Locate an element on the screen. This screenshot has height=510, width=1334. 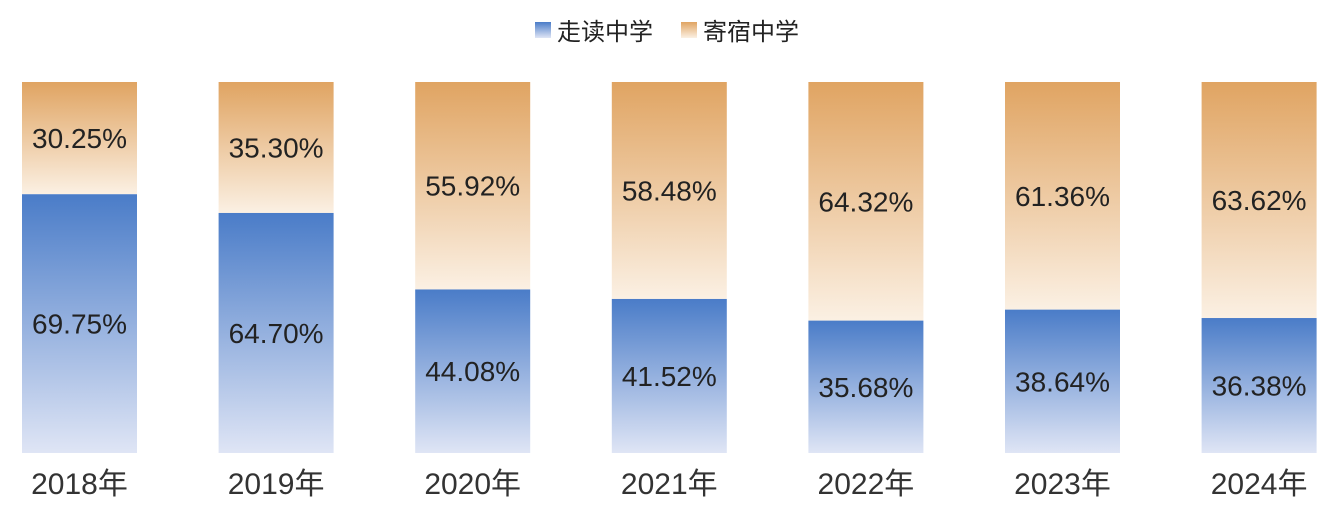
legend-item-day-school: 走读中学 is located at coordinates (594, 29).